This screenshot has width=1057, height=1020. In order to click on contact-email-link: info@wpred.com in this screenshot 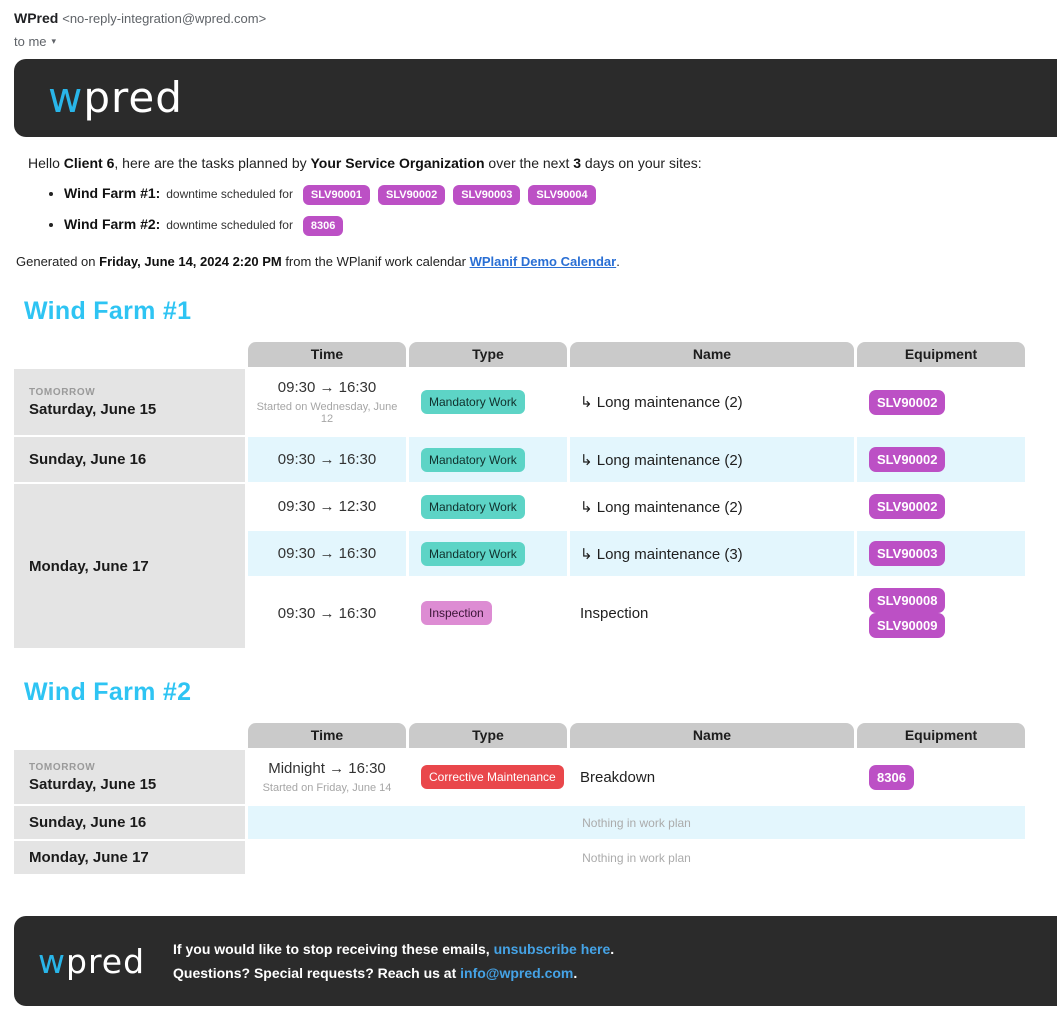, I will do `click(517, 973)`.